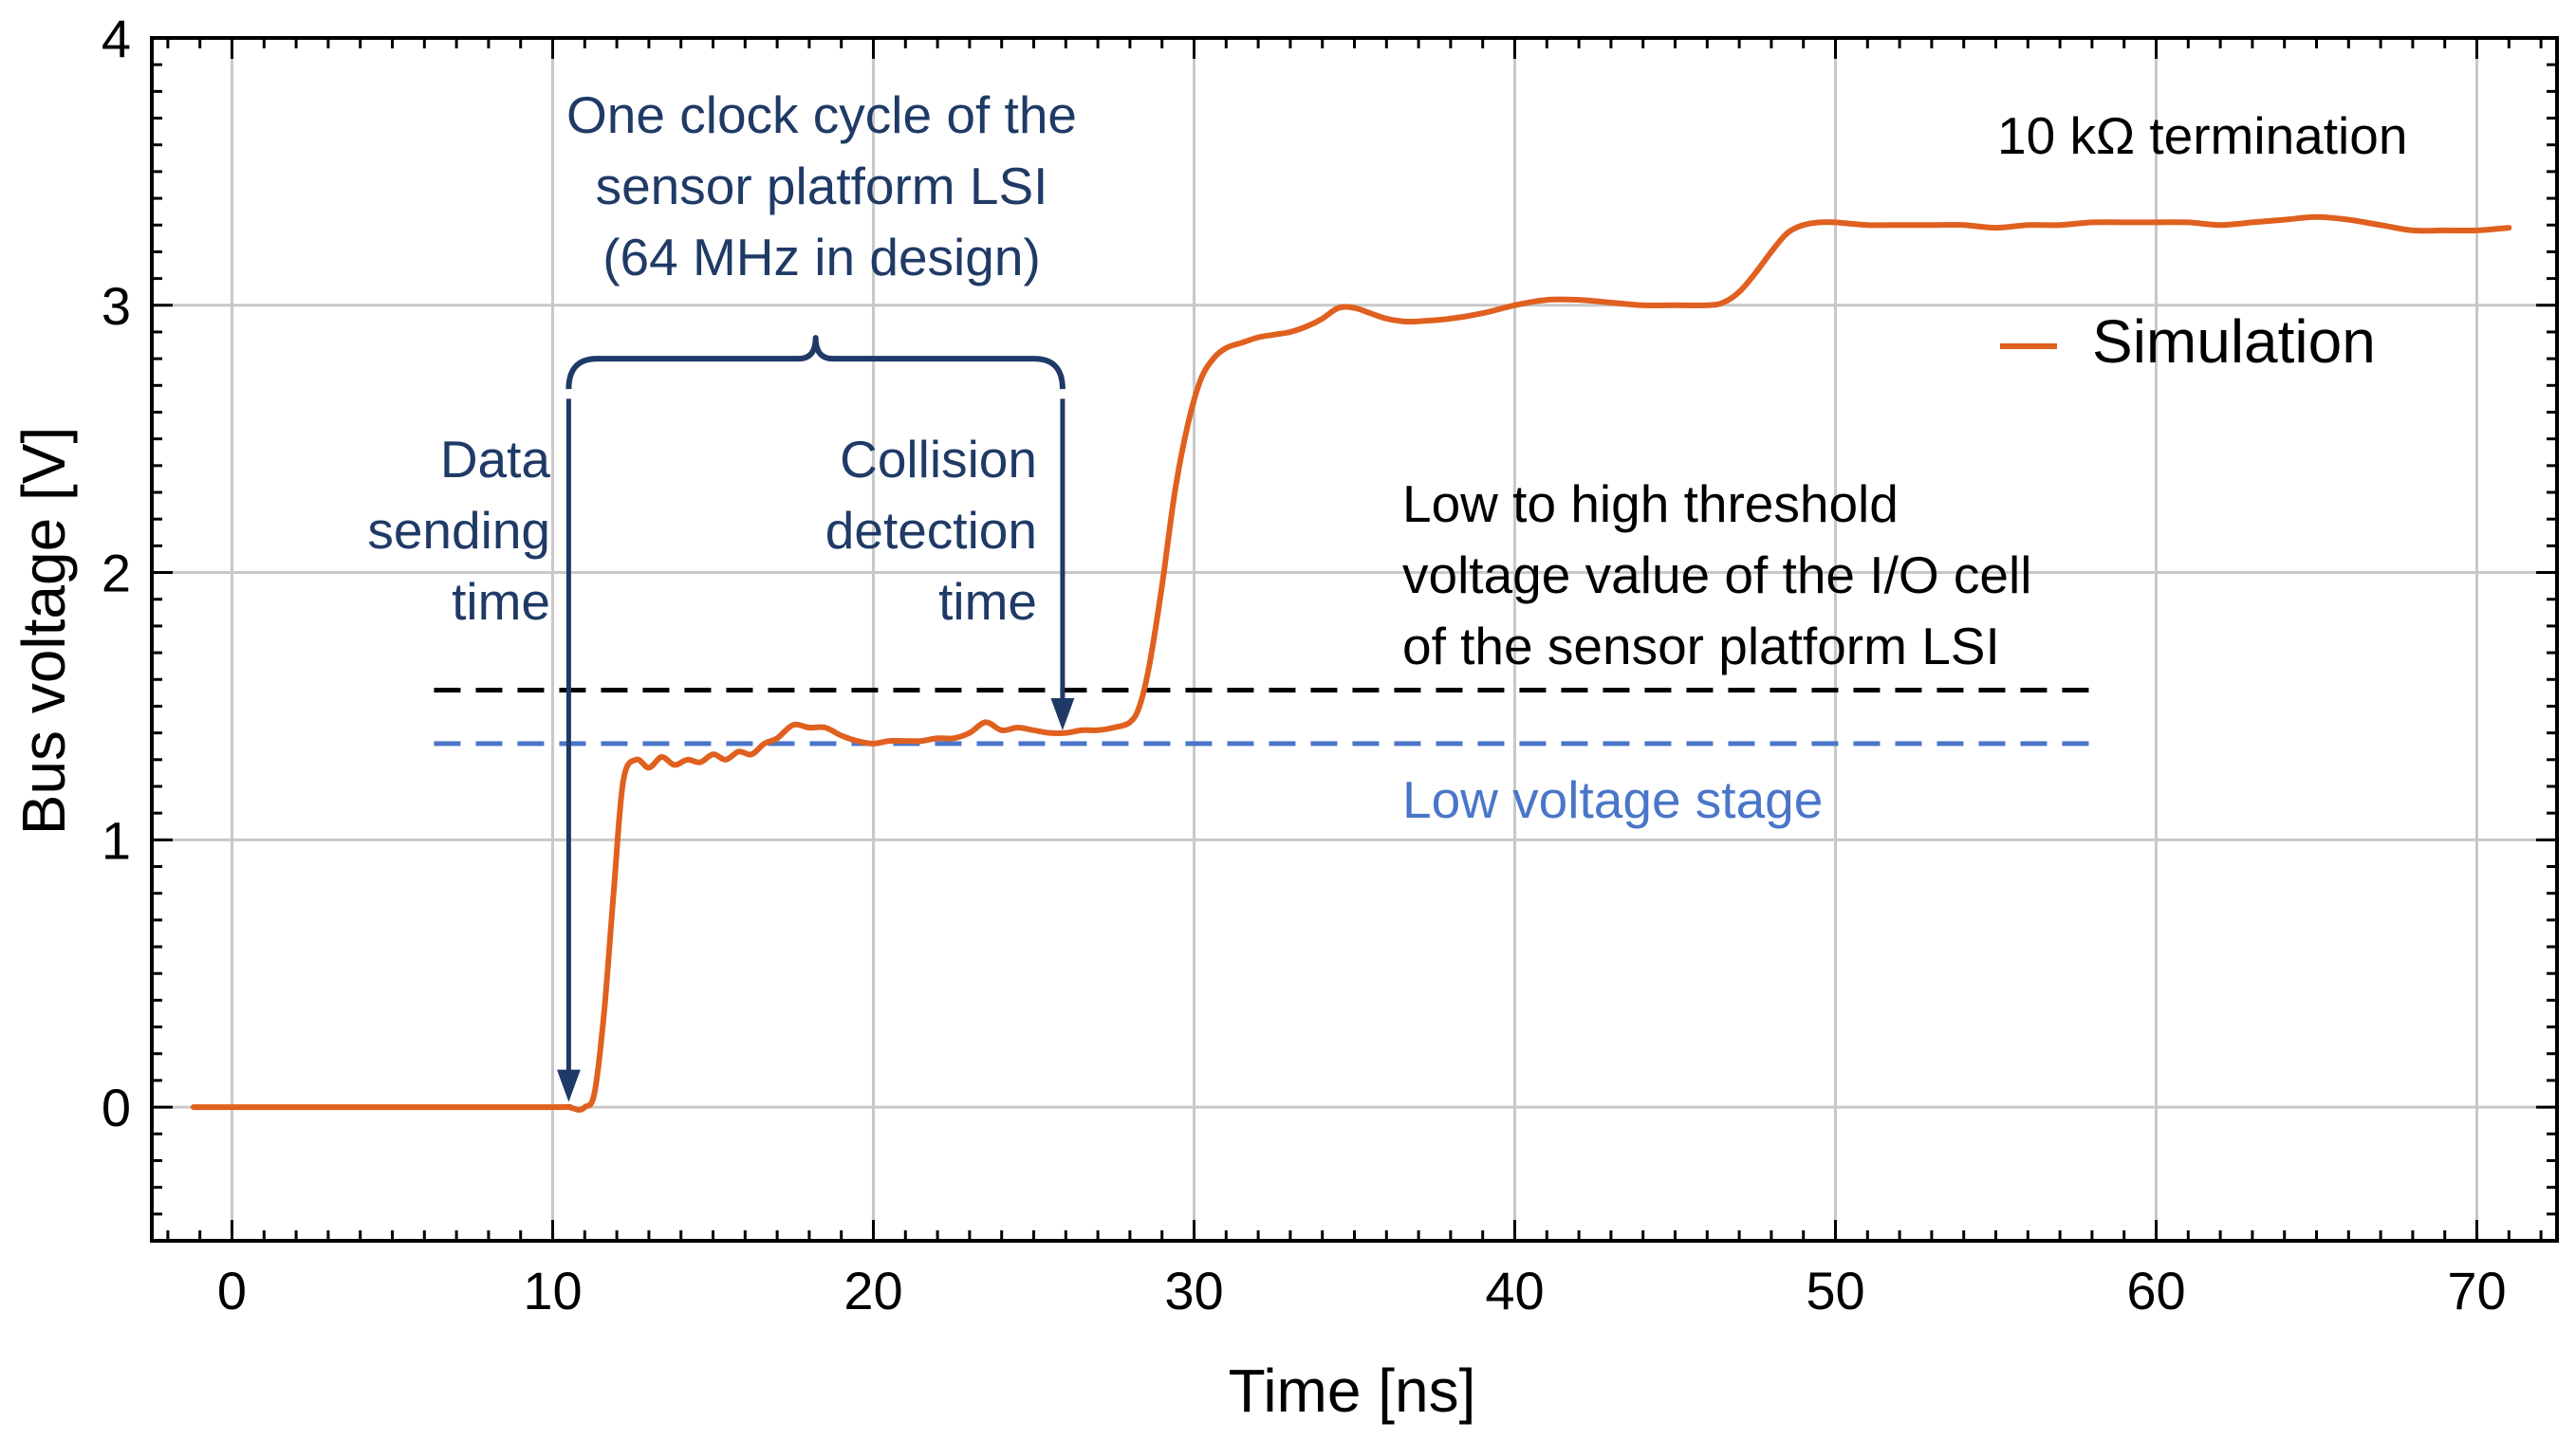 Image resolution: width=2576 pixels, height=1440 pixels. Describe the element at coordinates (872, 1290) in the screenshot. I see `x-tick-label-20: 20` at that location.